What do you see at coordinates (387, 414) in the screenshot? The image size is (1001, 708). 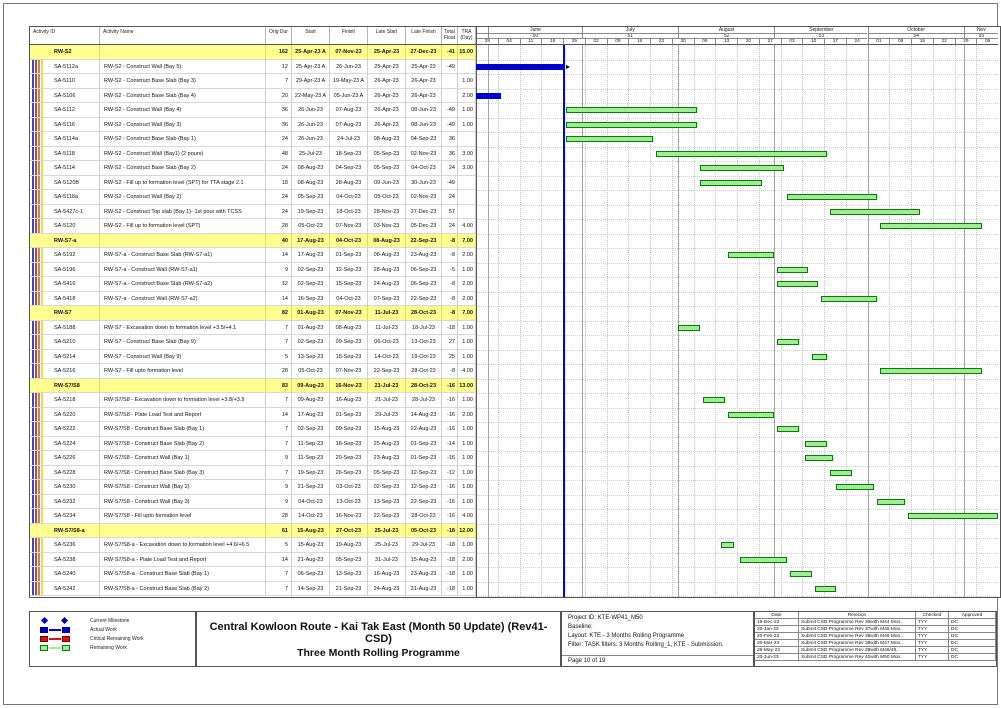 I see `cell-late_start: 29-Jul-23` at bounding box center [387, 414].